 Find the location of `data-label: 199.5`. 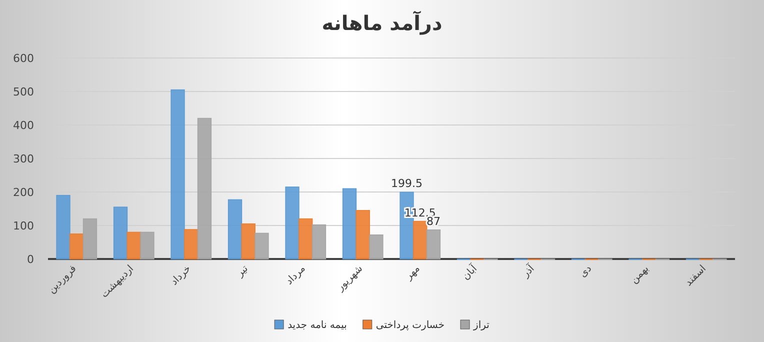

data-label: 199.5 is located at coordinates (407, 183).